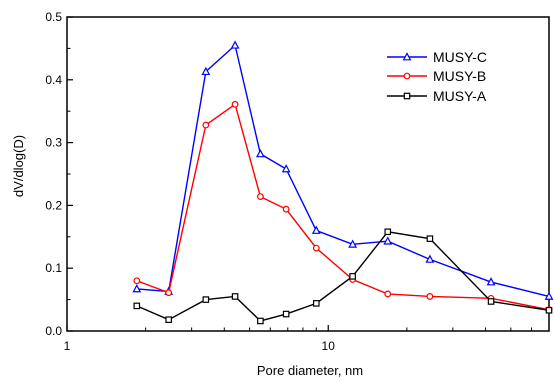 This screenshot has height=382, width=555. I want to click on y-tick-label: 0.0, so click(53, 331).